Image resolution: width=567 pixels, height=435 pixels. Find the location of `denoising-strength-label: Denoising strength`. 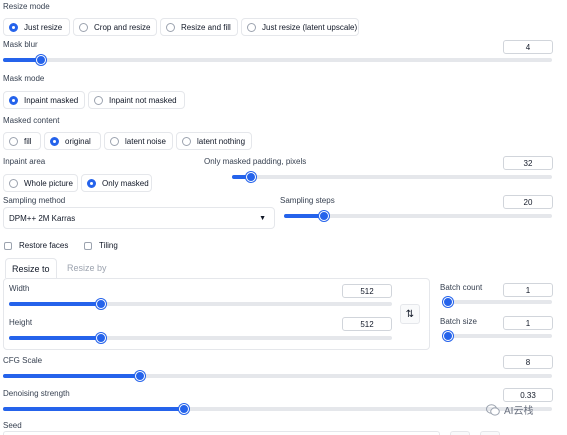

denoising-strength-label: Denoising strength is located at coordinates (36, 393).